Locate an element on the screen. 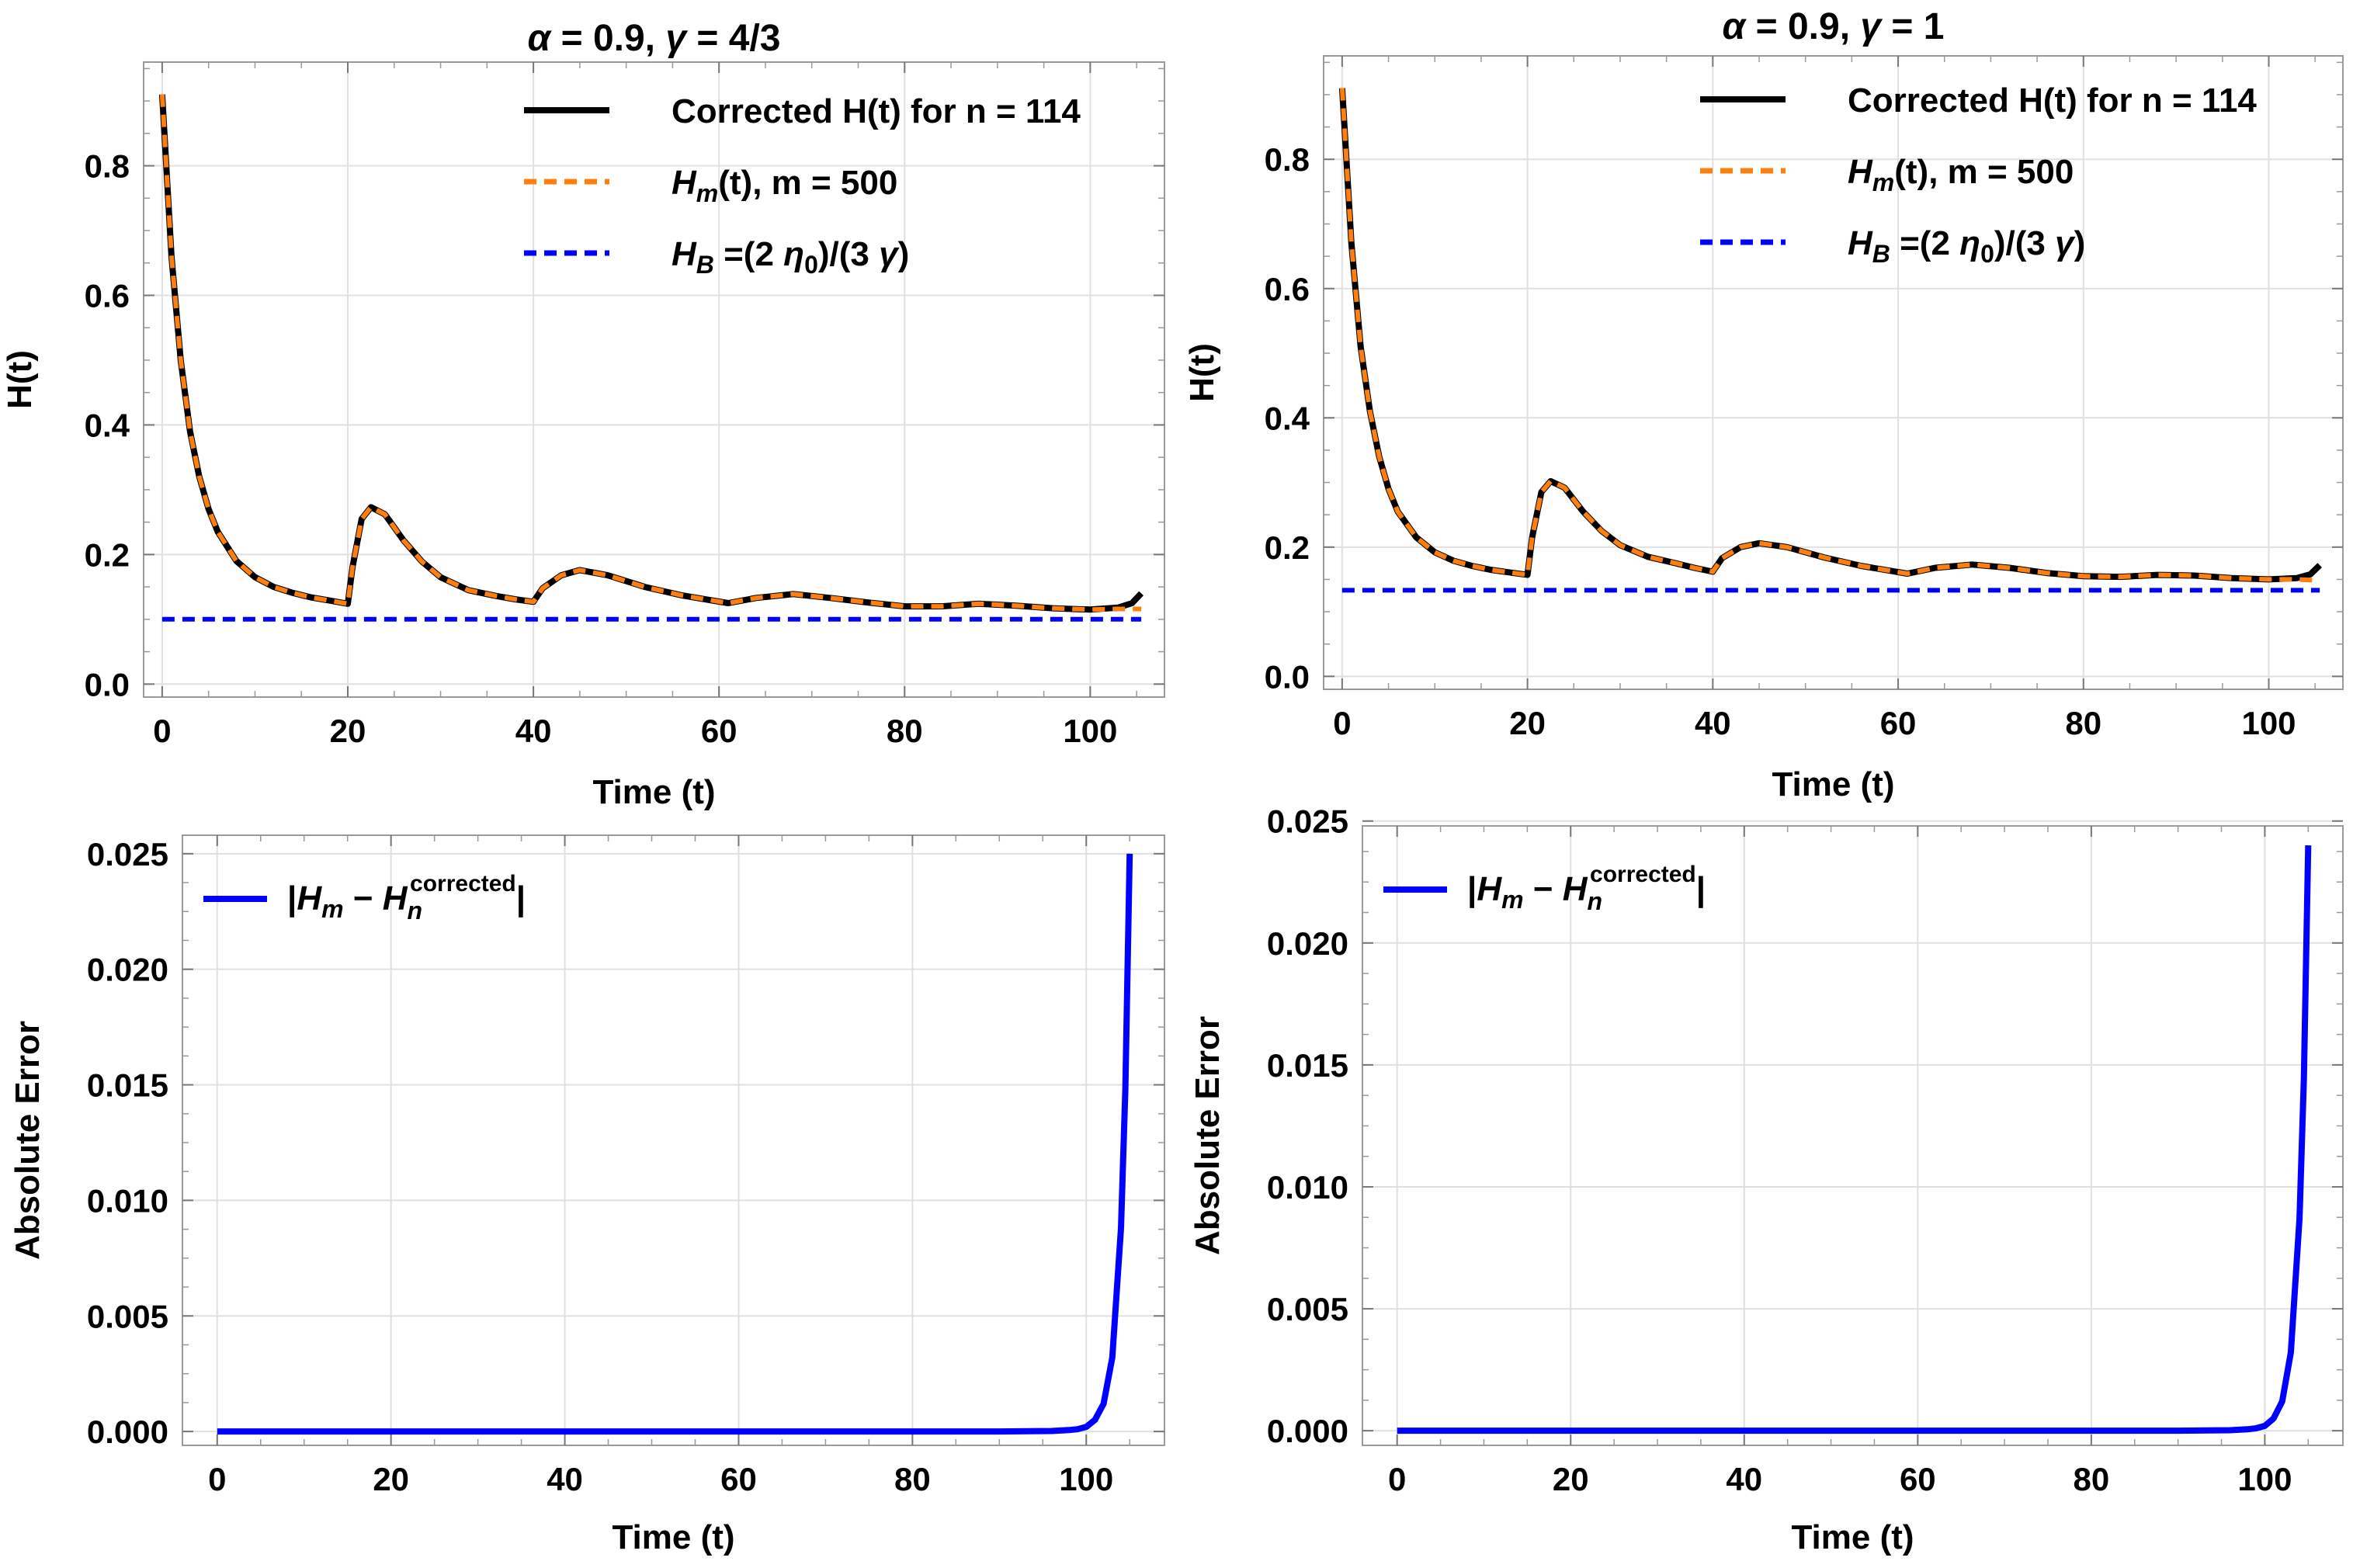 This screenshot has height=1568, width=2353. y-axis-label: Absolute Error is located at coordinates (28, 1140).